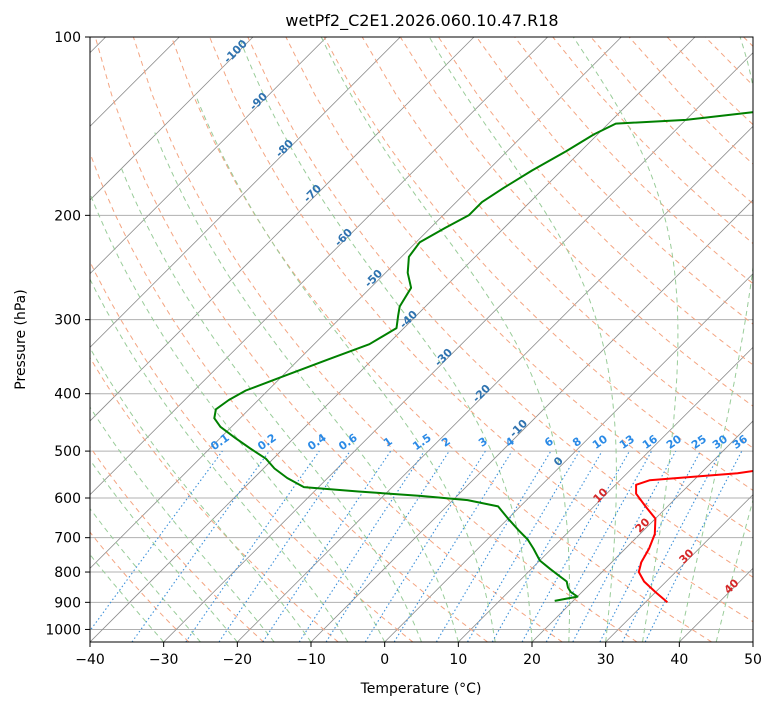  What do you see at coordinates (421, 689) in the screenshot?
I see `x-axis-label: Temperature (°C)` at bounding box center [421, 689].